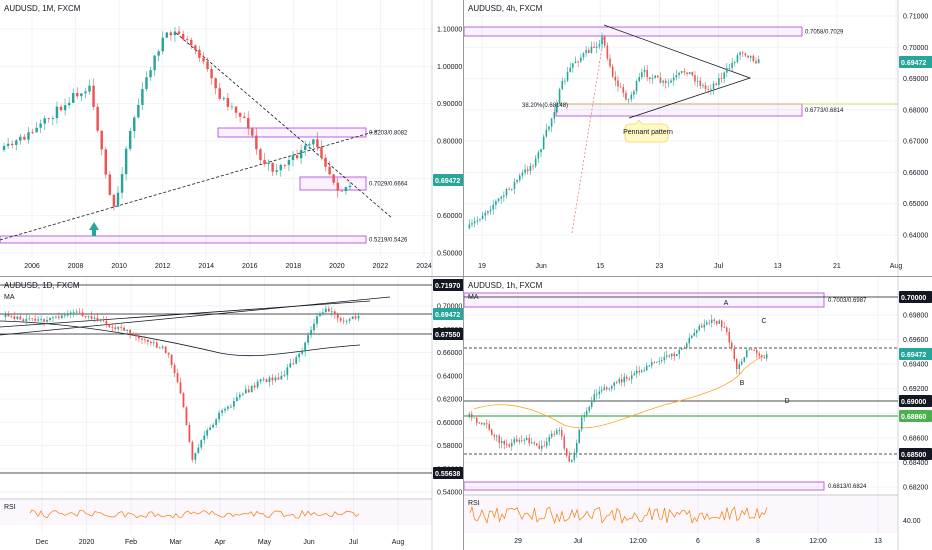 The height and width of the screenshot is (550, 932). What do you see at coordinates (824, 33) in the screenshot?
I see `zone-label: 0.7058/0.7029` at bounding box center [824, 33].